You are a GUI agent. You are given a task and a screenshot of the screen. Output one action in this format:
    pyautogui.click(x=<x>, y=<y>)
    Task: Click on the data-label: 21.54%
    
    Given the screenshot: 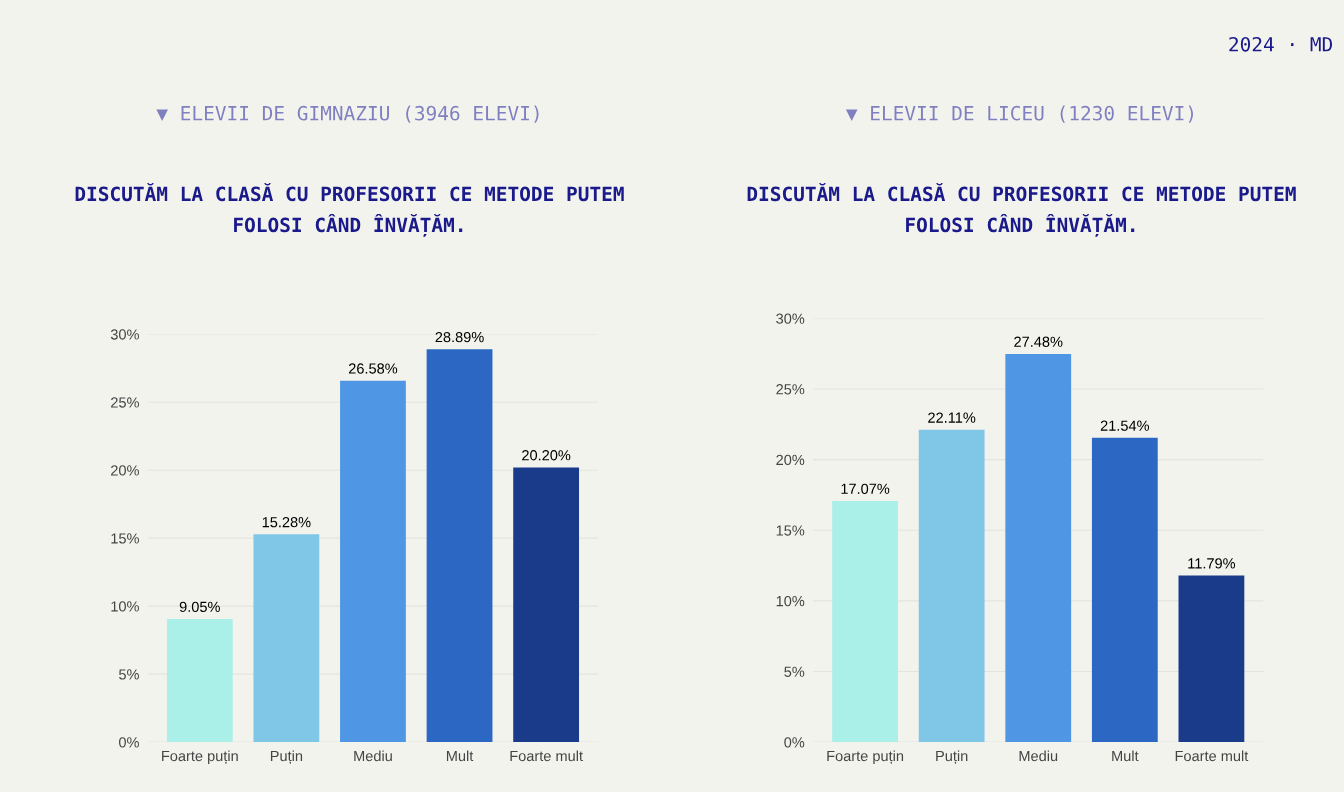 What is the action you would take?
    pyautogui.click(x=1125, y=425)
    